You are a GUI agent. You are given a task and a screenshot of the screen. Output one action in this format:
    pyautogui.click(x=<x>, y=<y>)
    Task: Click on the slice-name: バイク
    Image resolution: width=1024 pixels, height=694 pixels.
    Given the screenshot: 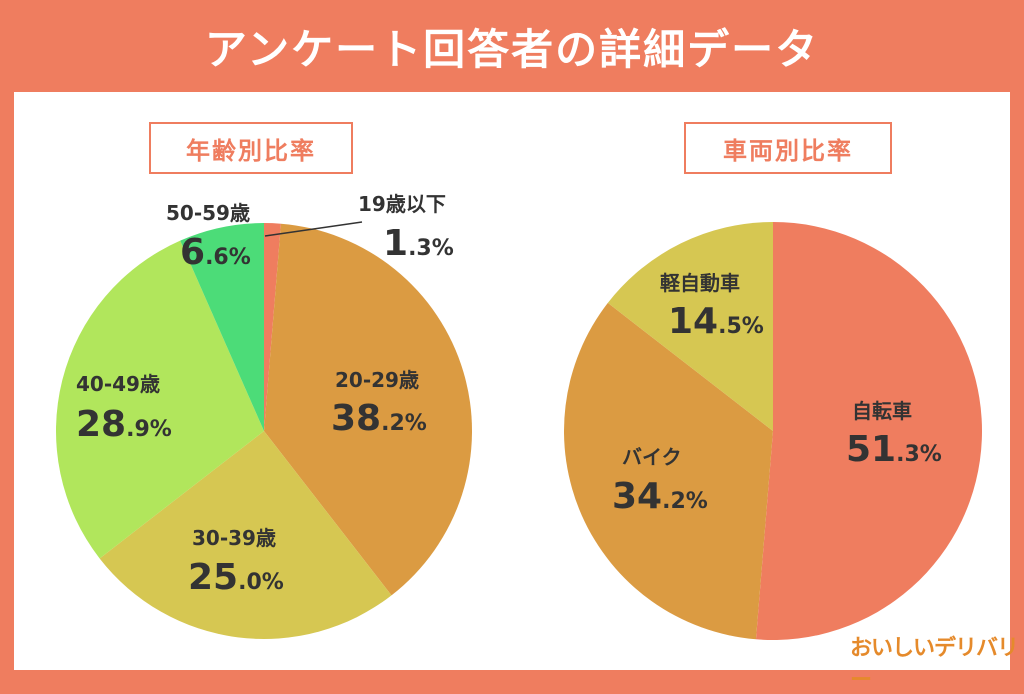 What is the action you would take?
    pyautogui.click(x=652, y=457)
    